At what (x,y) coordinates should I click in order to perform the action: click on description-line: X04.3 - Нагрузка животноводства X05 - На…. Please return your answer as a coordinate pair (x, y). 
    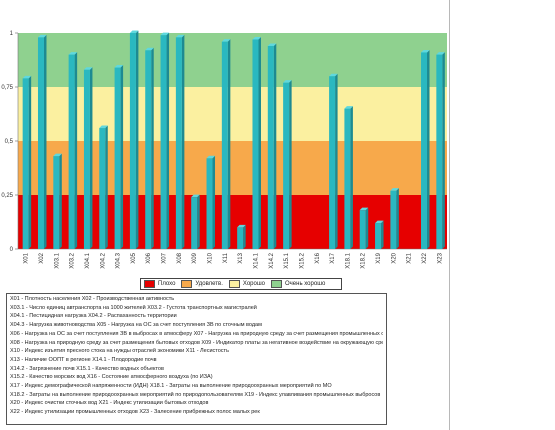
    Looking at the image, I should click on (136, 325).